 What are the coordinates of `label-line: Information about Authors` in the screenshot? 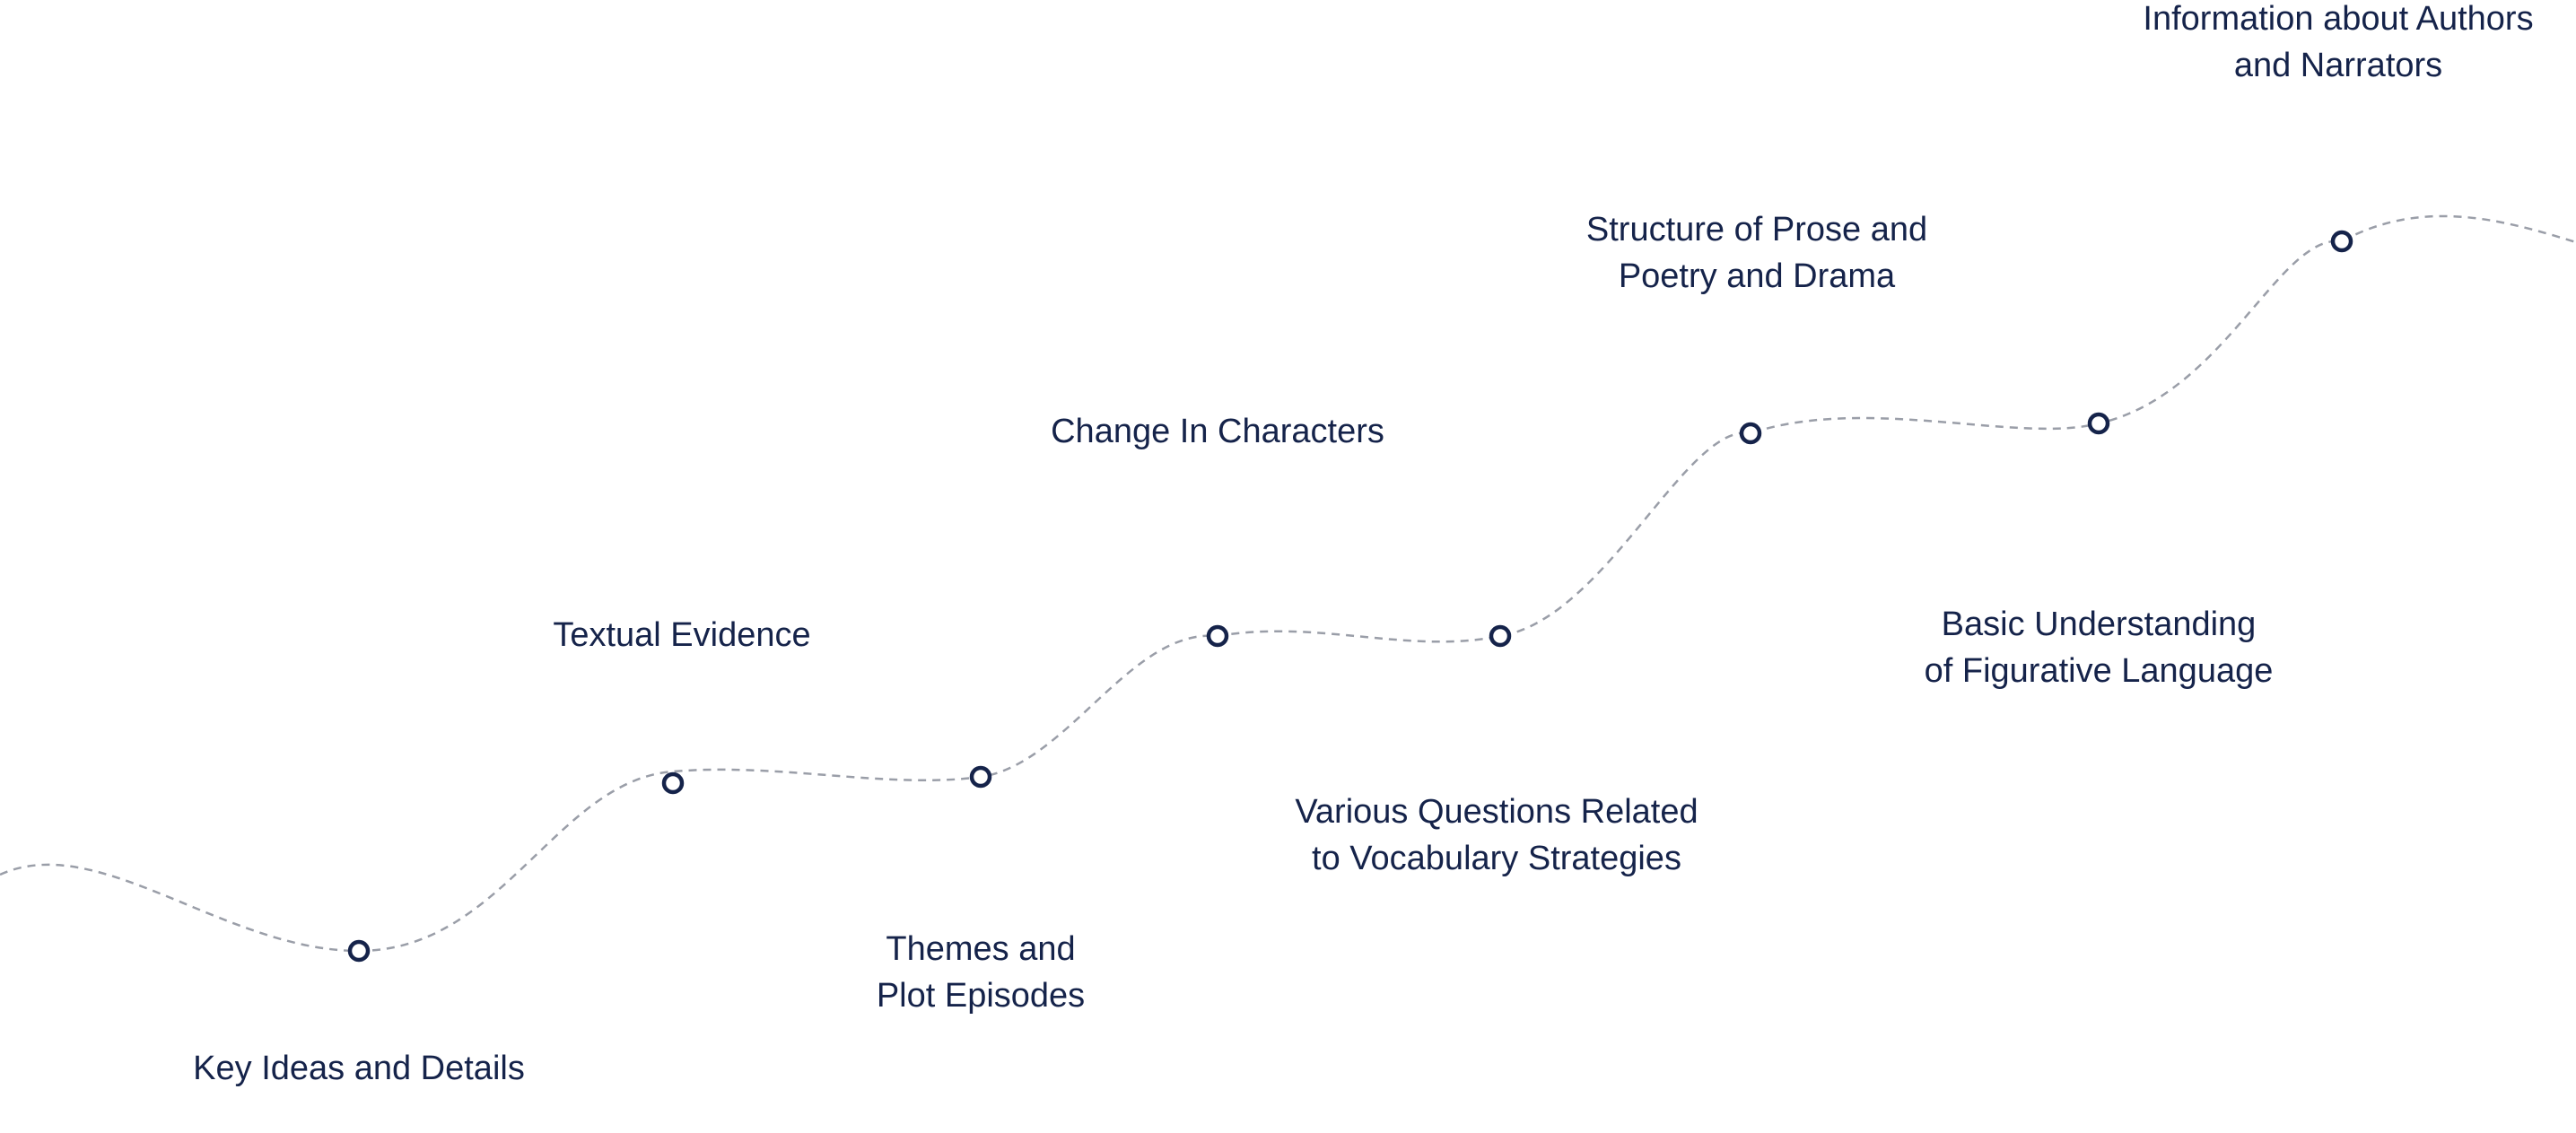 It's located at (2339, 19).